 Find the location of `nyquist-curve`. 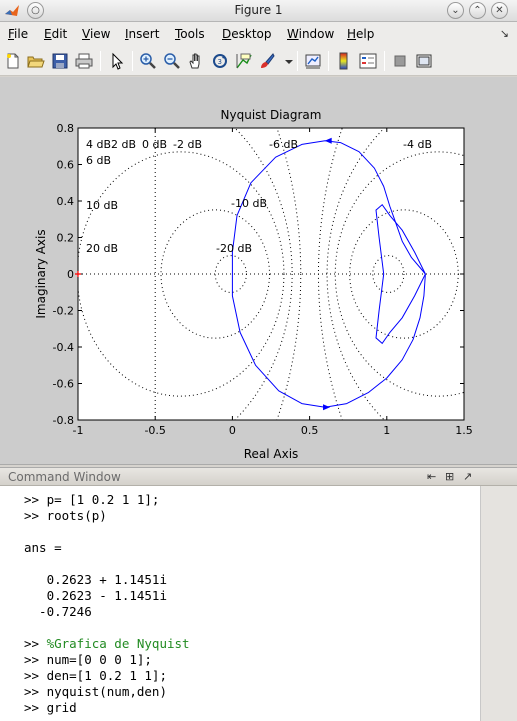

nyquist-curve is located at coordinates (328, 274).